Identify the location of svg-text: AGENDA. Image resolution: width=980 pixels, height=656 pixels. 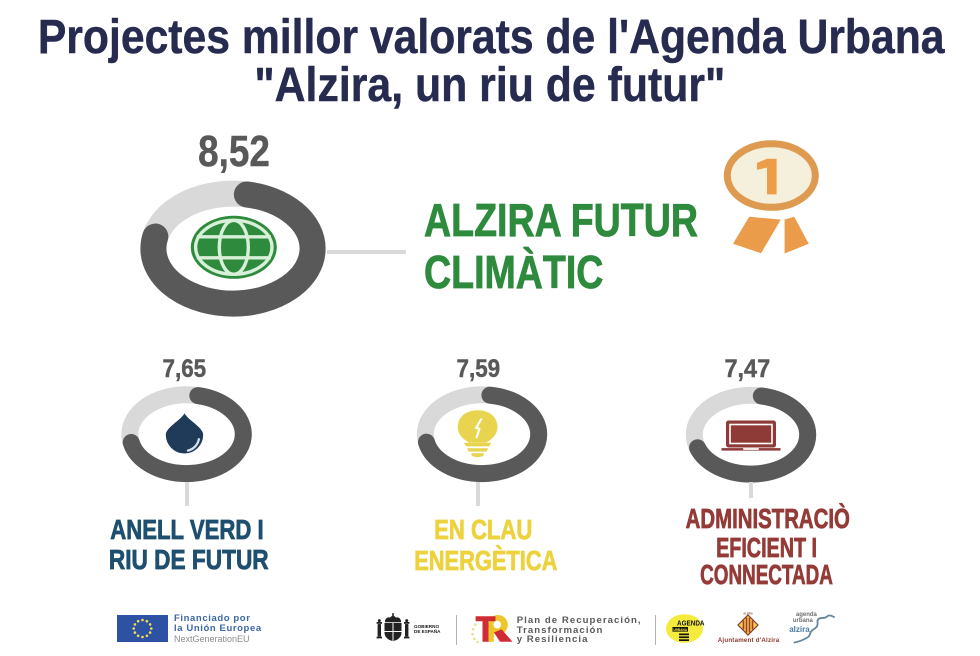
(691, 623).